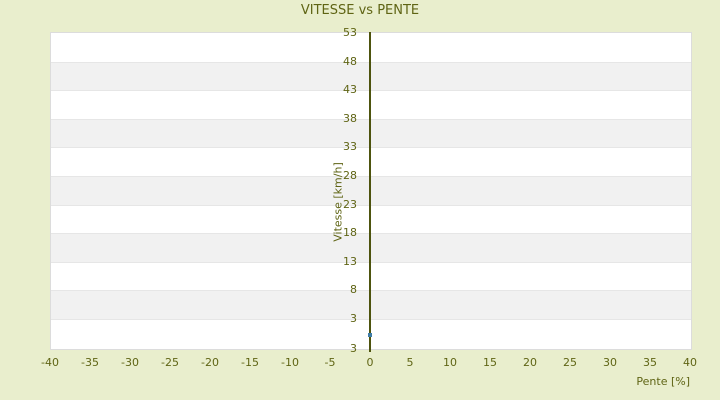 The image size is (720, 400). I want to click on y-tick-label: 28, so click(350, 175).